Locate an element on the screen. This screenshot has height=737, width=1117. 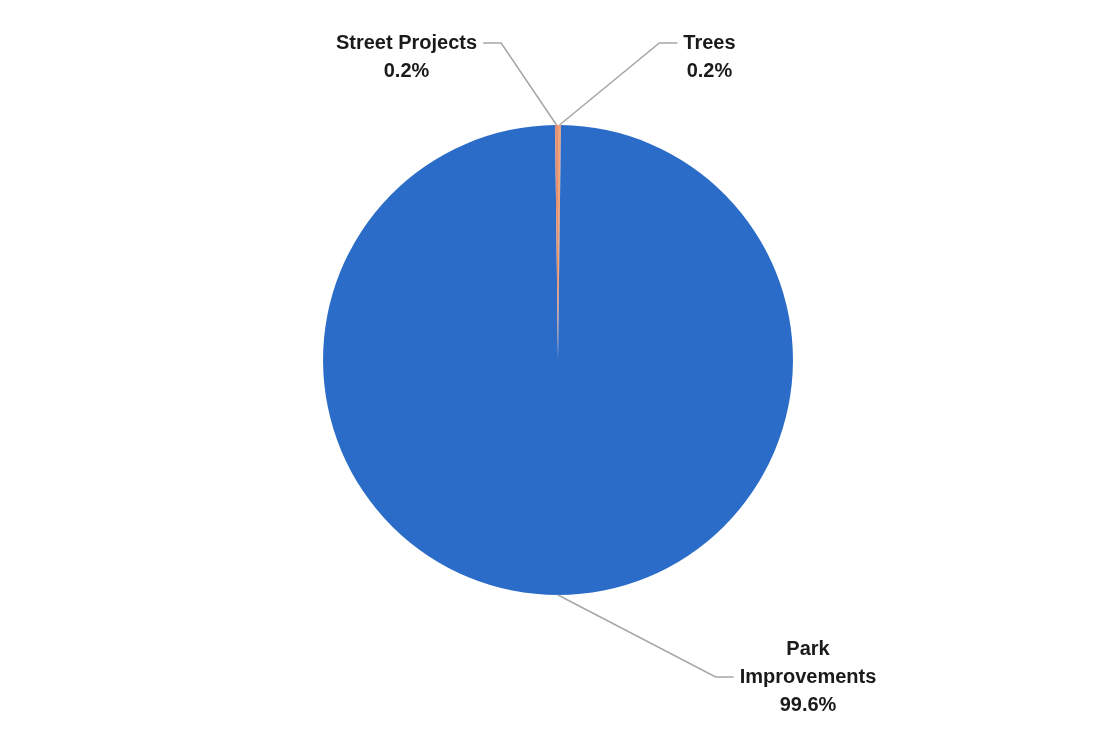
slice-label: Street Projects is located at coordinates (406, 41).